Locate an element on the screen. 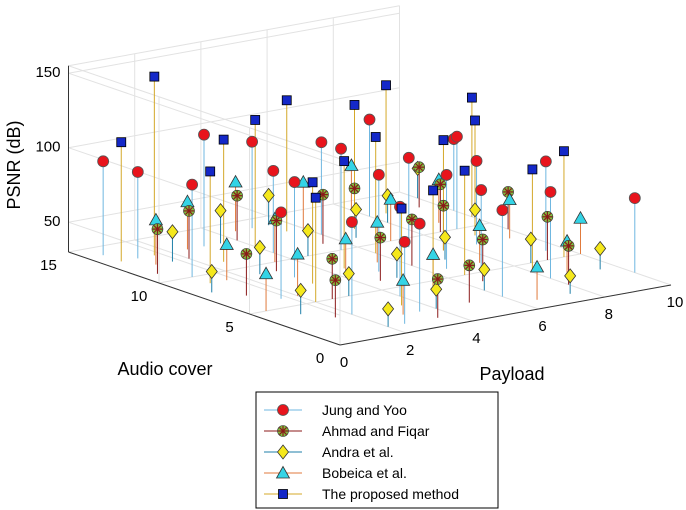  legend-label: Jung and Yoo is located at coordinates (364, 410).